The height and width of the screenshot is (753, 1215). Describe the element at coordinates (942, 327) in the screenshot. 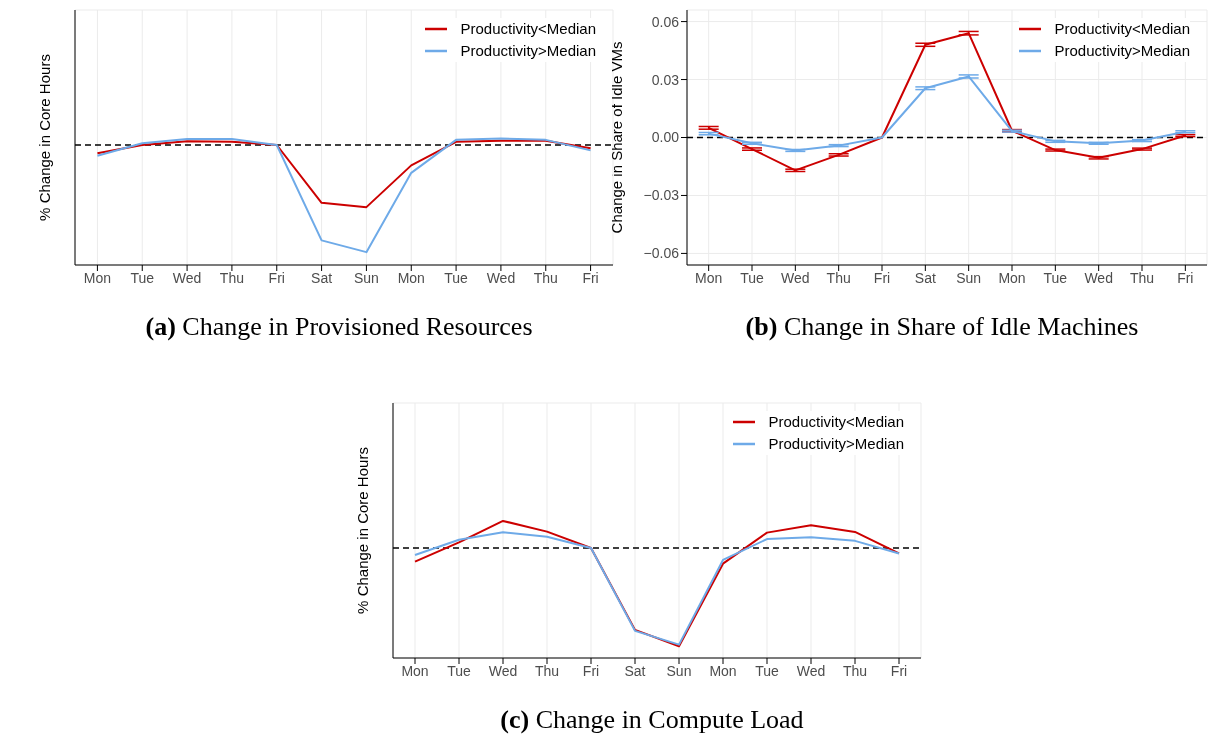

I see `text: (b) Change in Share of Idle Machines` at that location.